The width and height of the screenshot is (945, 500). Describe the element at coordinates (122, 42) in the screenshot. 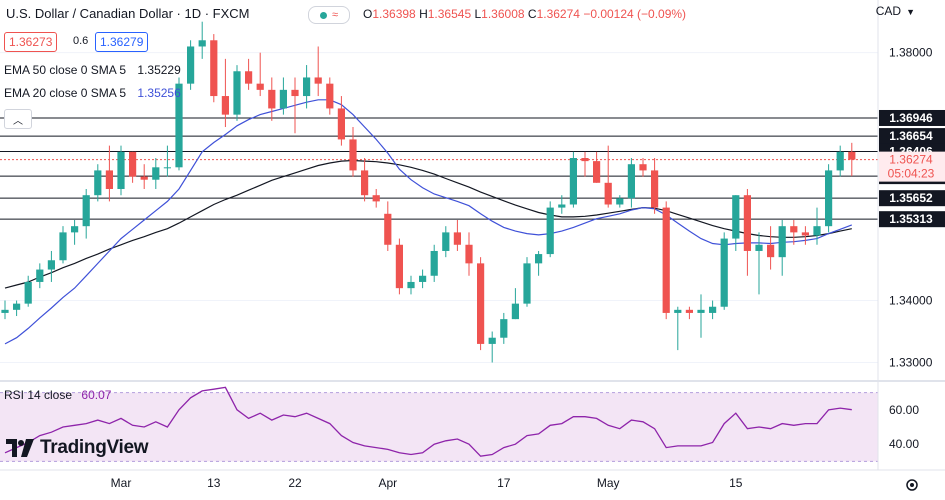

I see `buy-button: 1.36279` at that location.